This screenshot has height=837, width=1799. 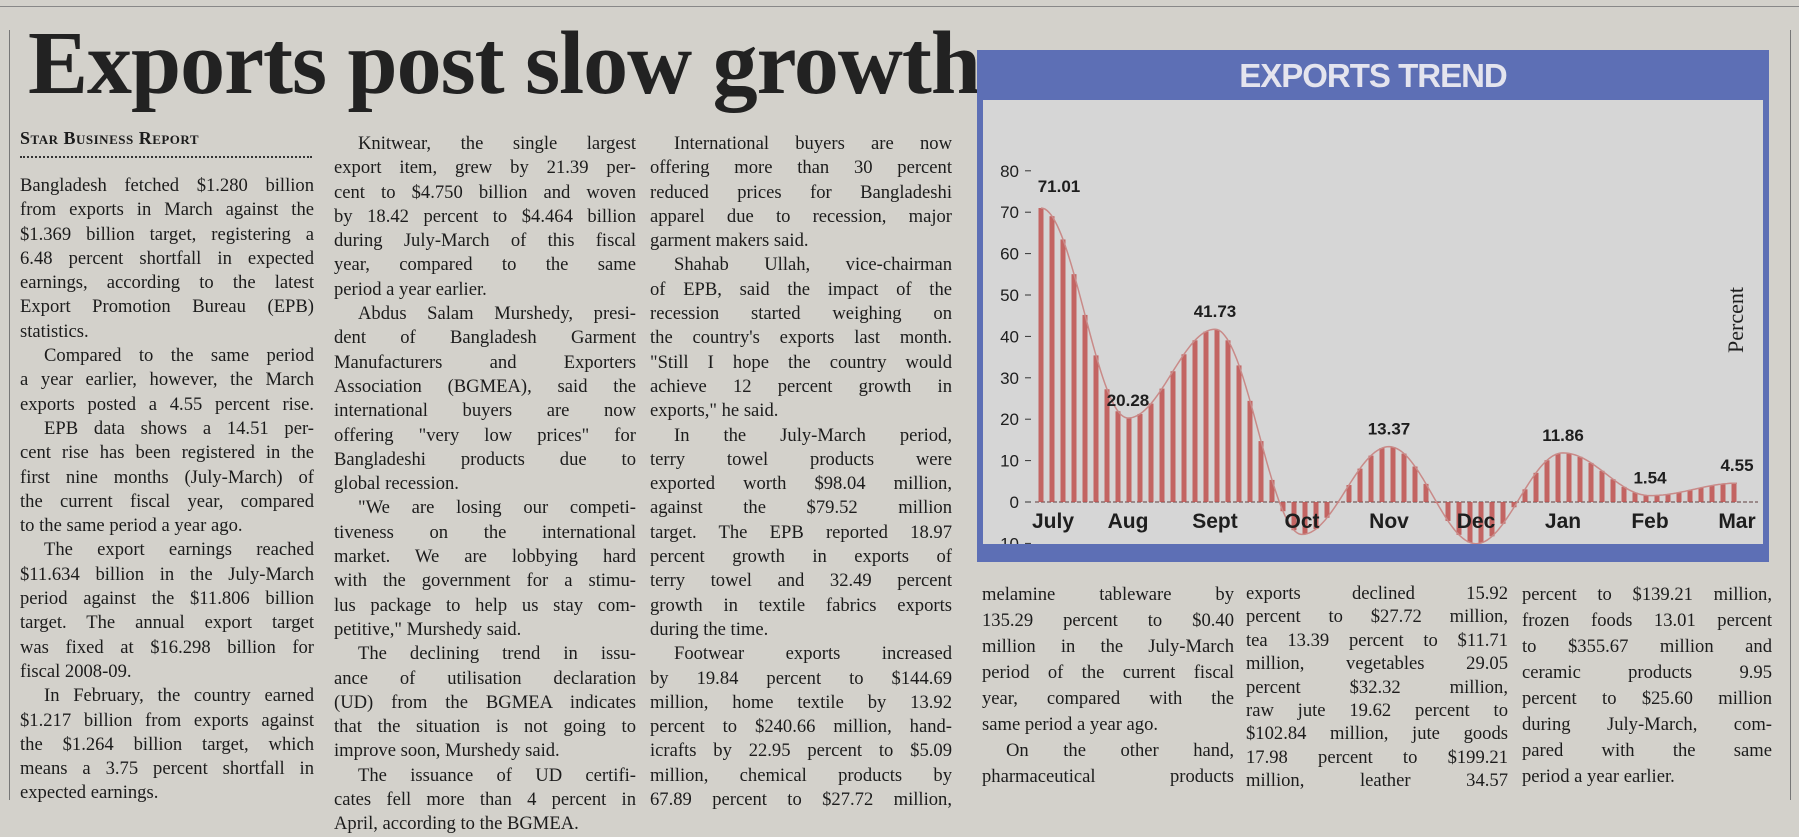 I want to click on article-line: apparel due to recession, major, so click(x=801, y=217).